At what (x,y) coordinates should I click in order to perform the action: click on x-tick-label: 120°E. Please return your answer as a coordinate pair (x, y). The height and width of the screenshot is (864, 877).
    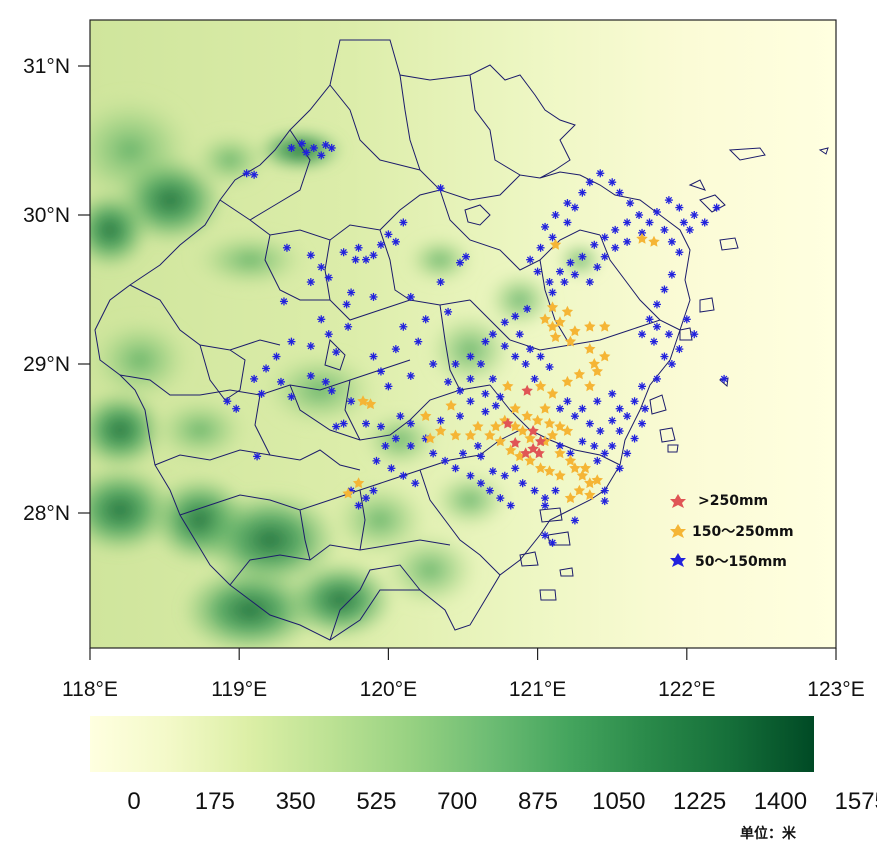
    Looking at the image, I should click on (388, 689).